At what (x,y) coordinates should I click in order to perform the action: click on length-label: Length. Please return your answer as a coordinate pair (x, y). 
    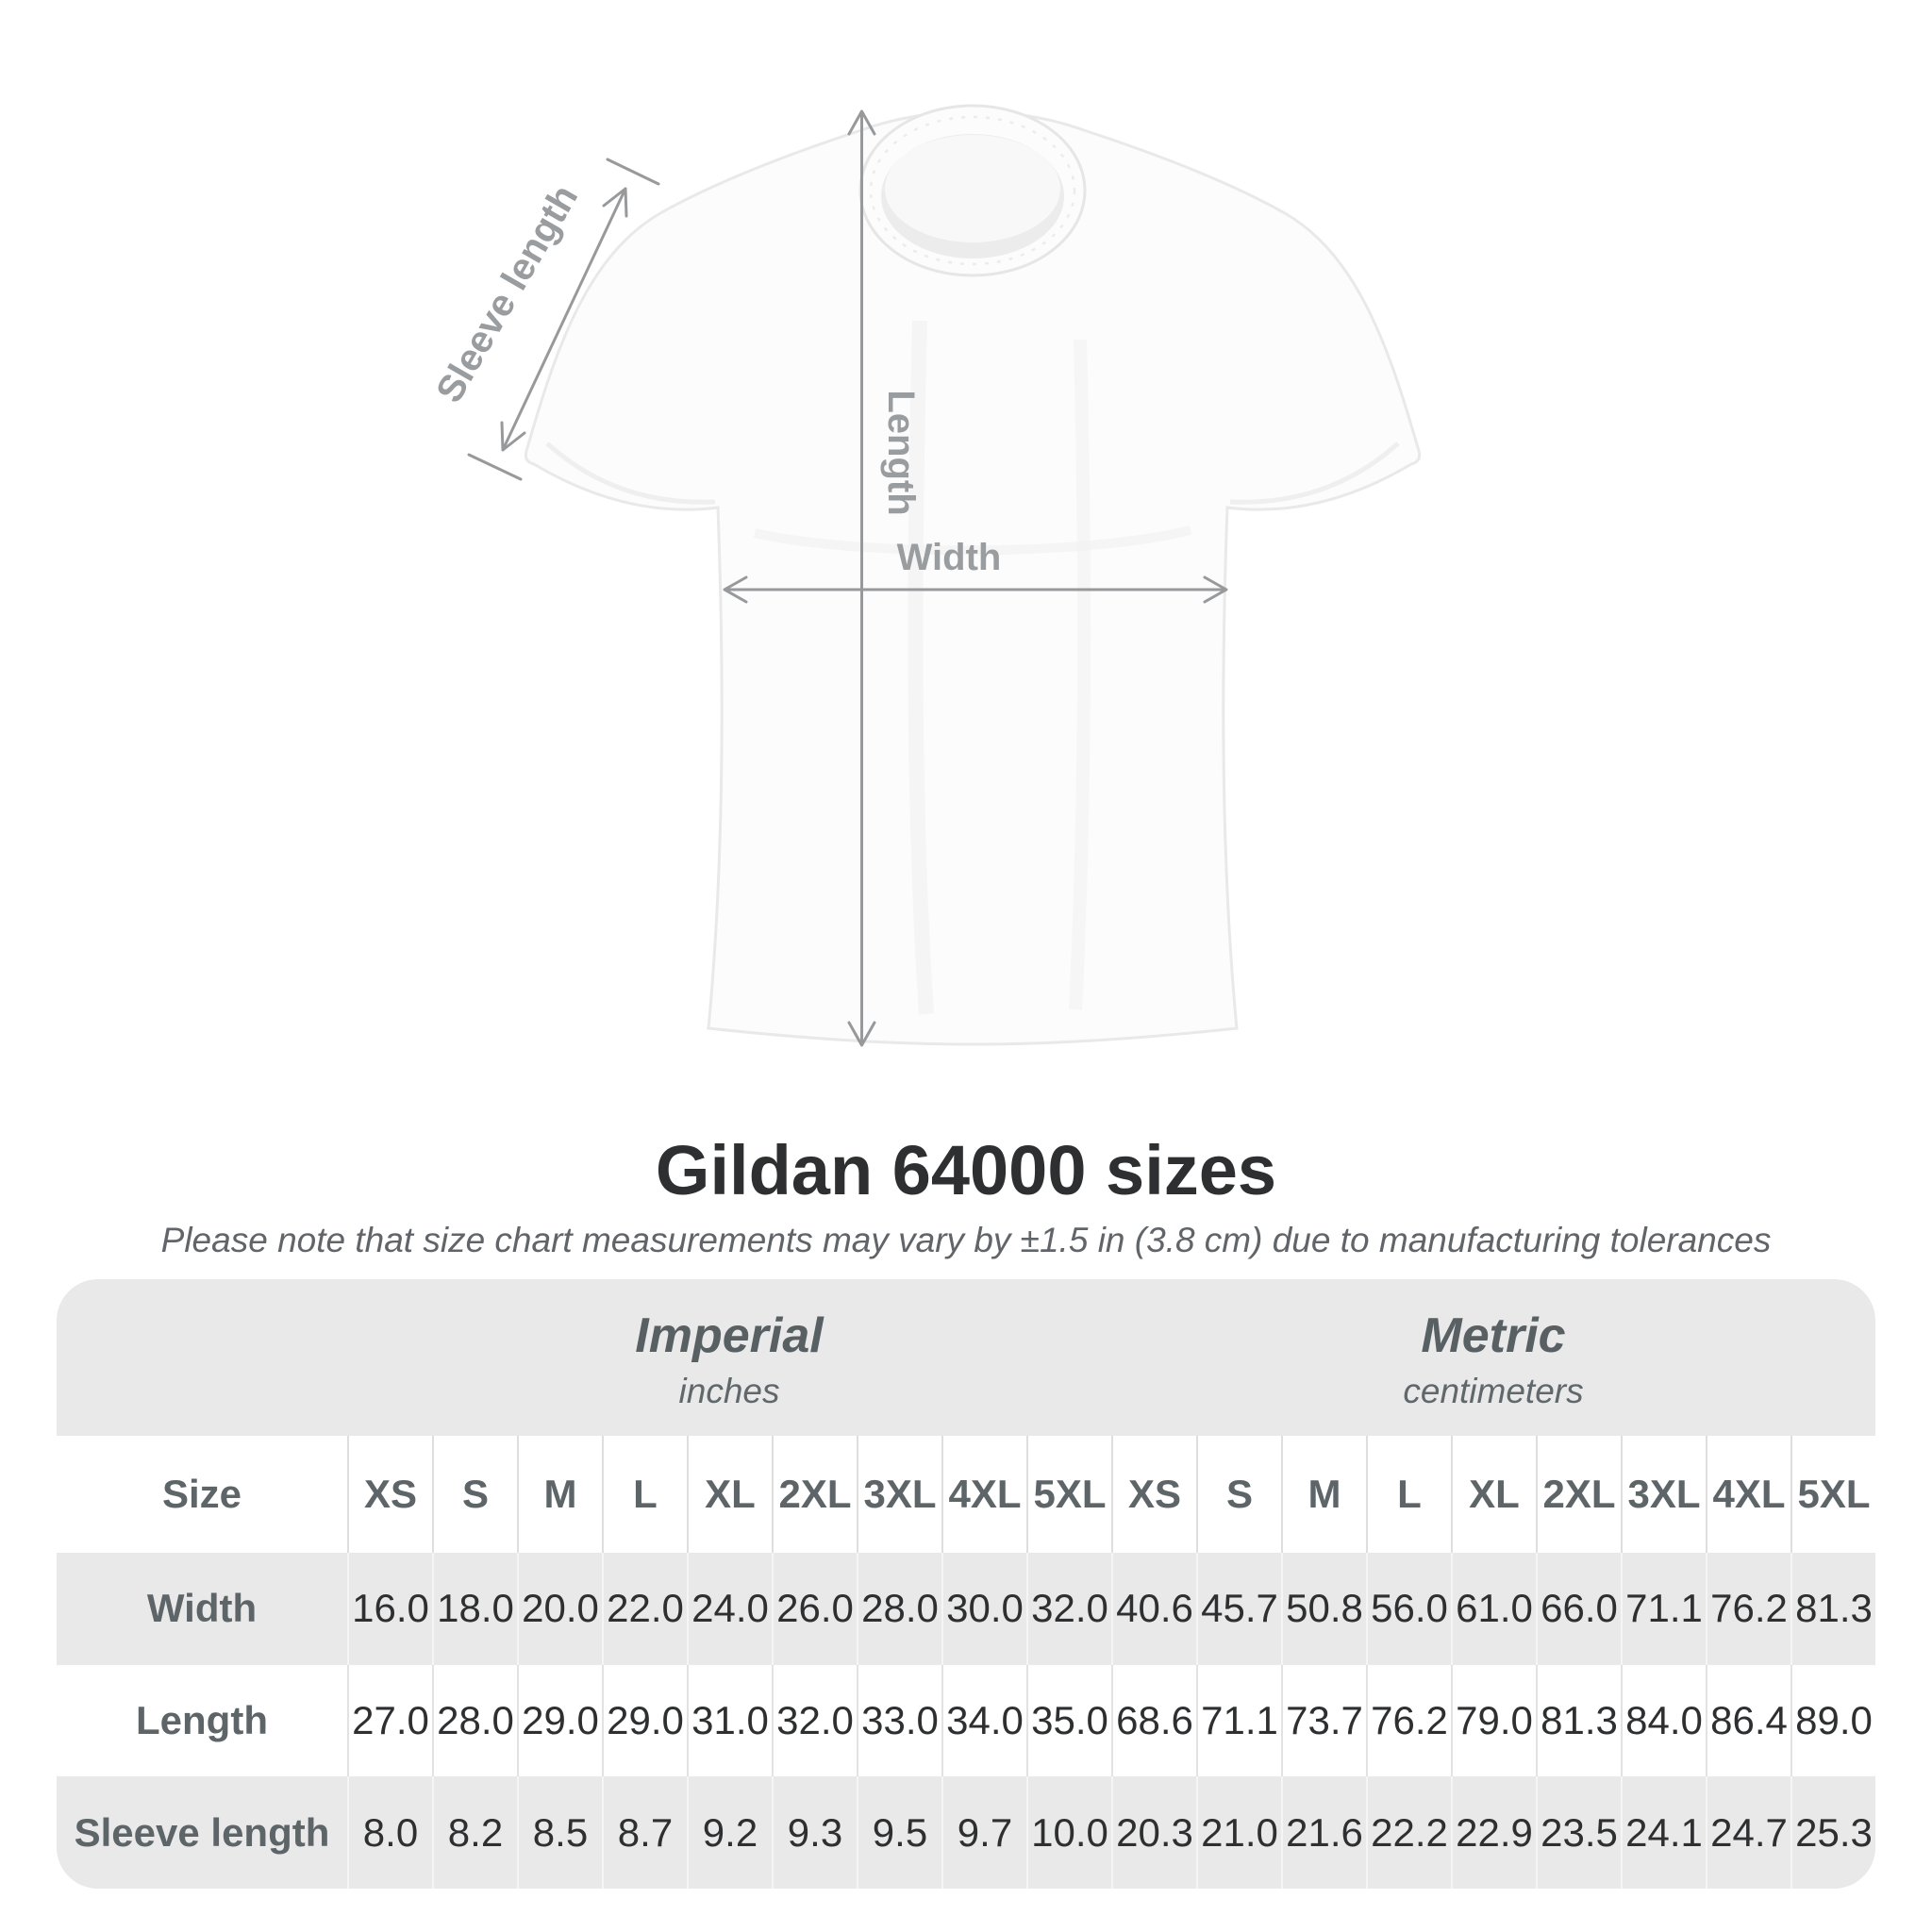
    Looking at the image, I should click on (901, 453).